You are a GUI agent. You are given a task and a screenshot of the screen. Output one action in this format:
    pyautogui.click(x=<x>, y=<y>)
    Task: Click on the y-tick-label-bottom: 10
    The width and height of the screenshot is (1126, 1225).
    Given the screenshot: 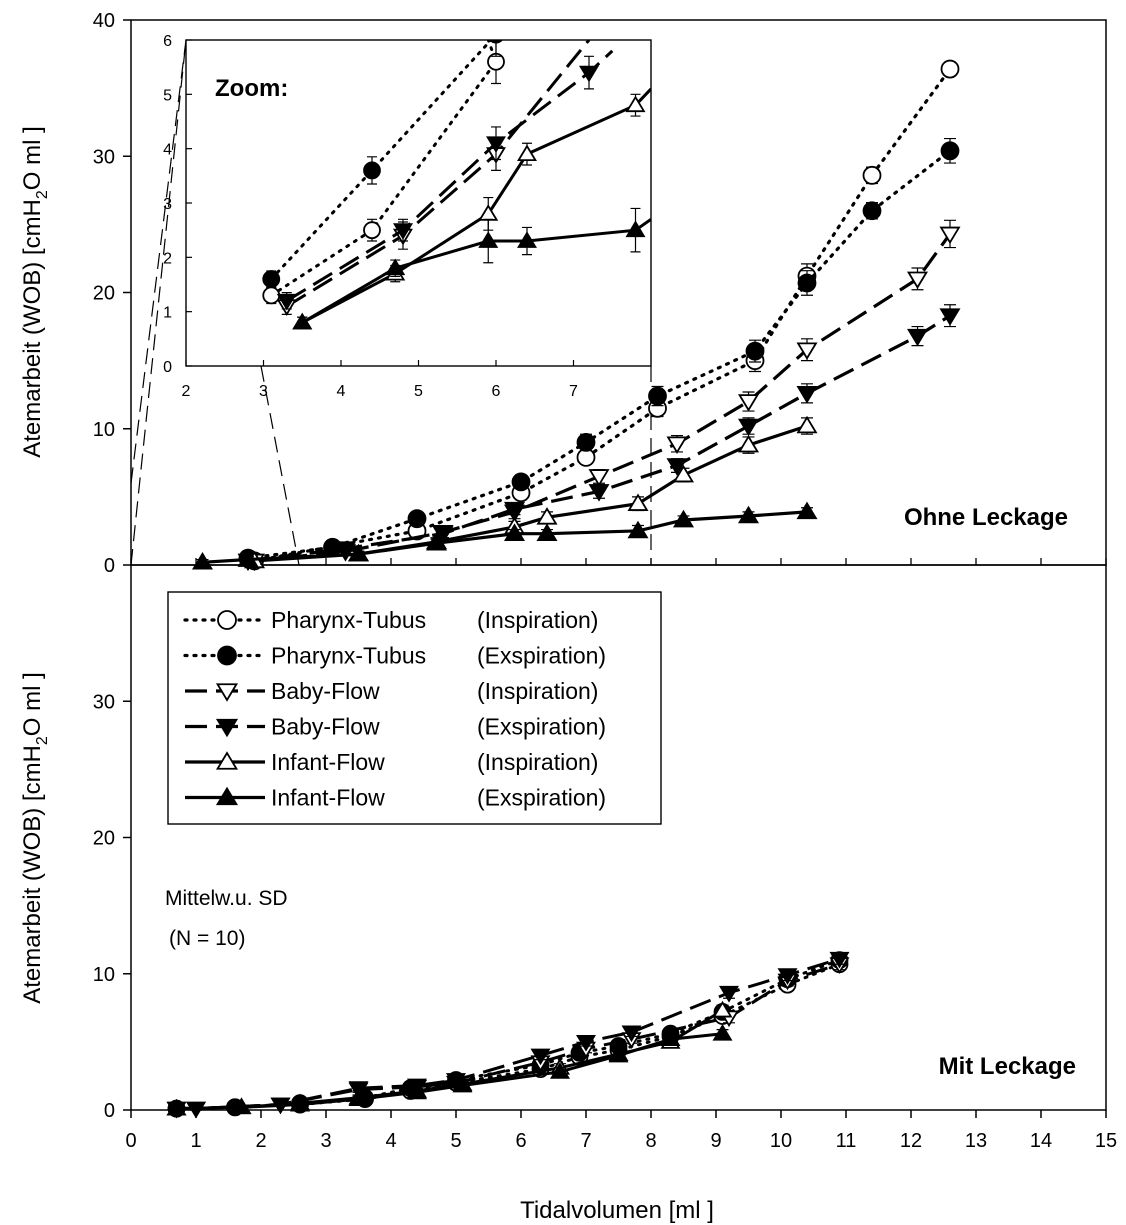 What is the action you would take?
    pyautogui.click(x=104, y=975)
    